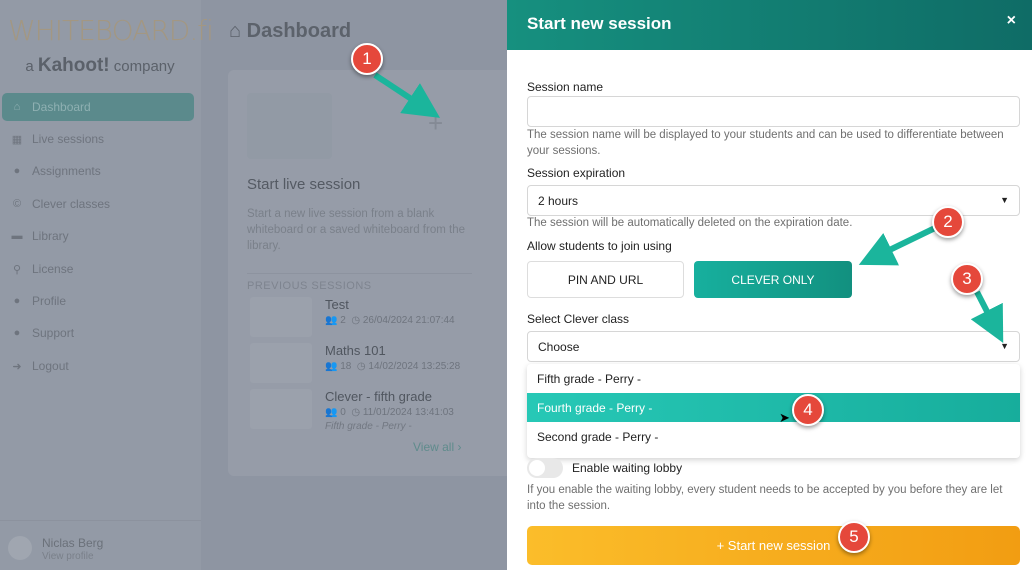 This screenshot has width=1032, height=570. Describe the element at coordinates (98, 366) in the screenshot. I see `sidebar-item-logout: ➜ Logout` at that location.